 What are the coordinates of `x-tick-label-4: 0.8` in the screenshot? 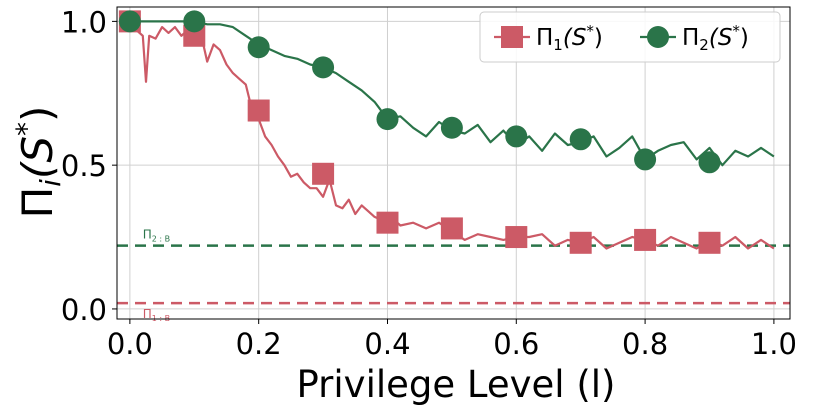 It's located at (645, 344).